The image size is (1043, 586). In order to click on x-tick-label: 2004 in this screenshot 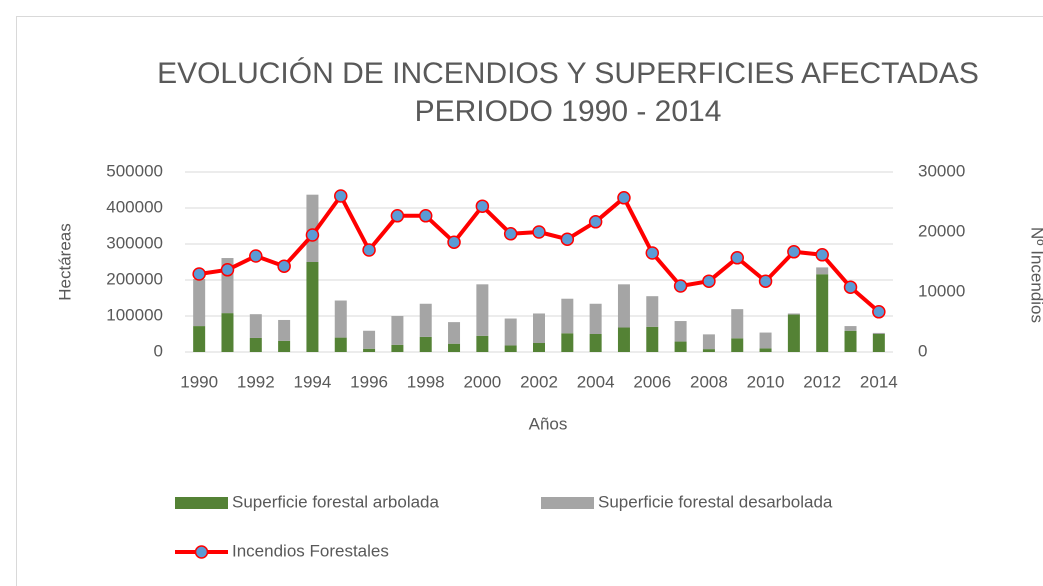, I will do `click(596, 381)`.